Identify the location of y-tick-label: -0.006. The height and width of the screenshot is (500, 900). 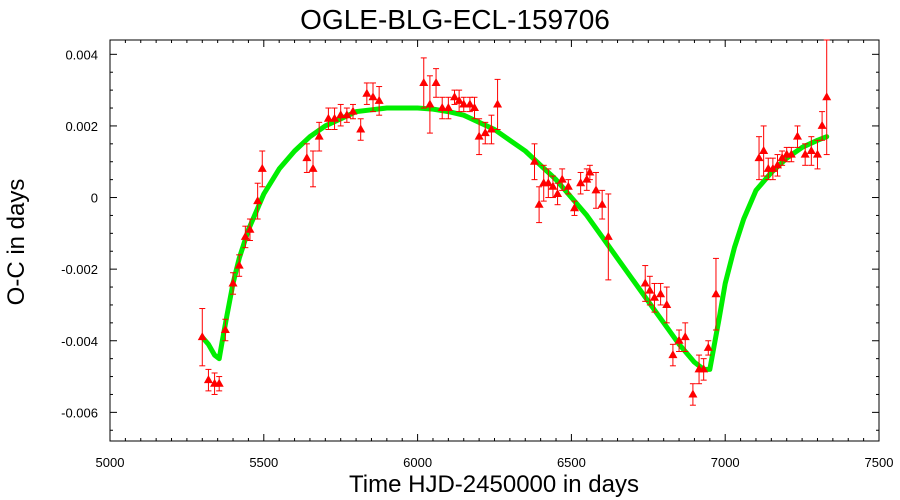
(79, 412).